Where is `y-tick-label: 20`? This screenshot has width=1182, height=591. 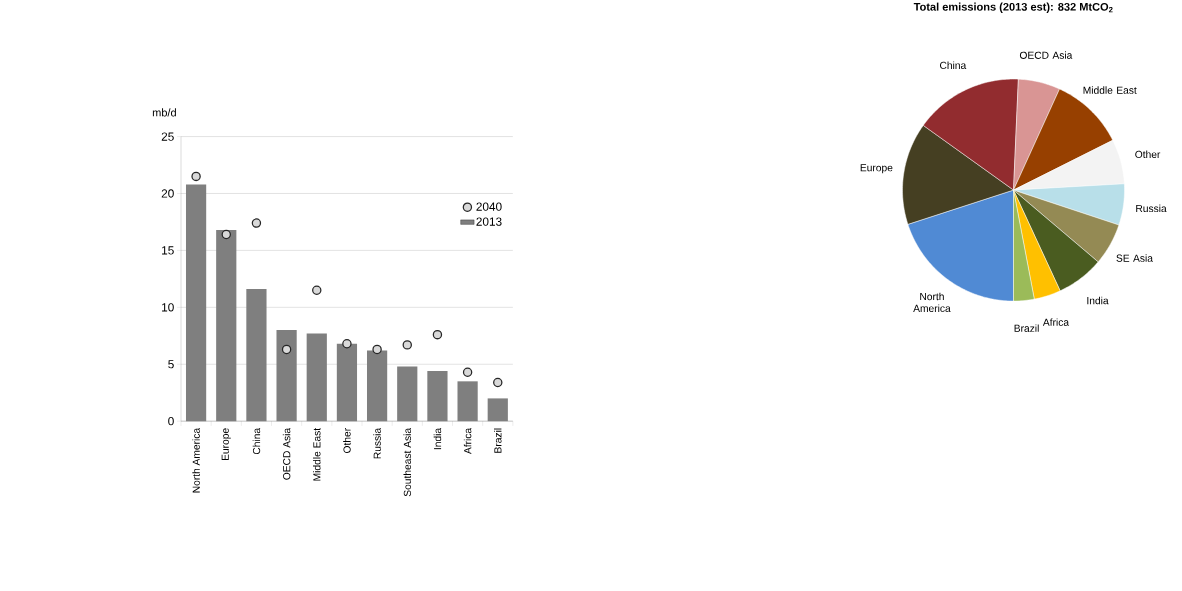
y-tick-label: 20 is located at coordinates (167, 193).